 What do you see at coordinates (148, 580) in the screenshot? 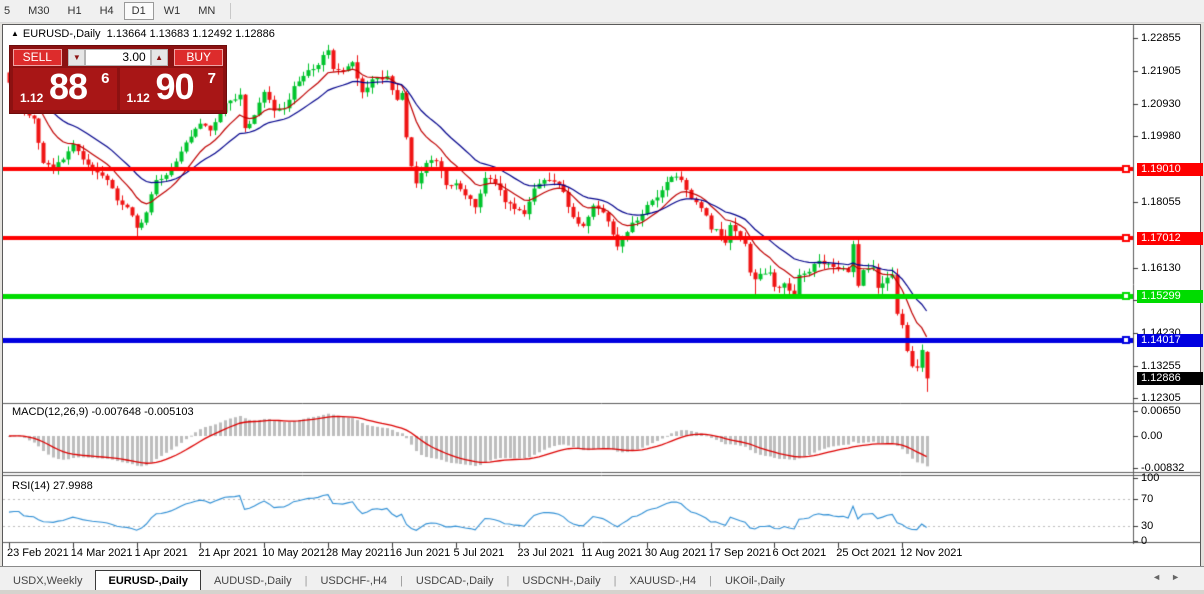
I see `tab-eurusd-daily: EURUSD-,Daily` at bounding box center [148, 580].